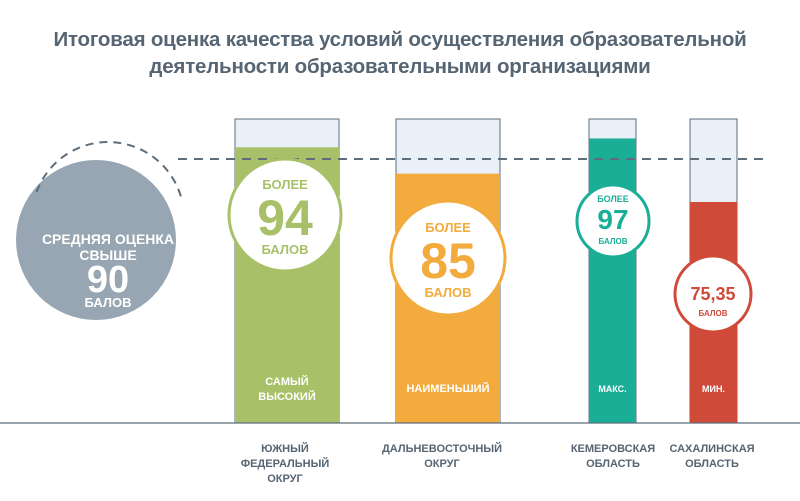 This screenshot has width=800, height=501. I want to click on bar-bottom-label: САМЫЙ, so click(287, 381).